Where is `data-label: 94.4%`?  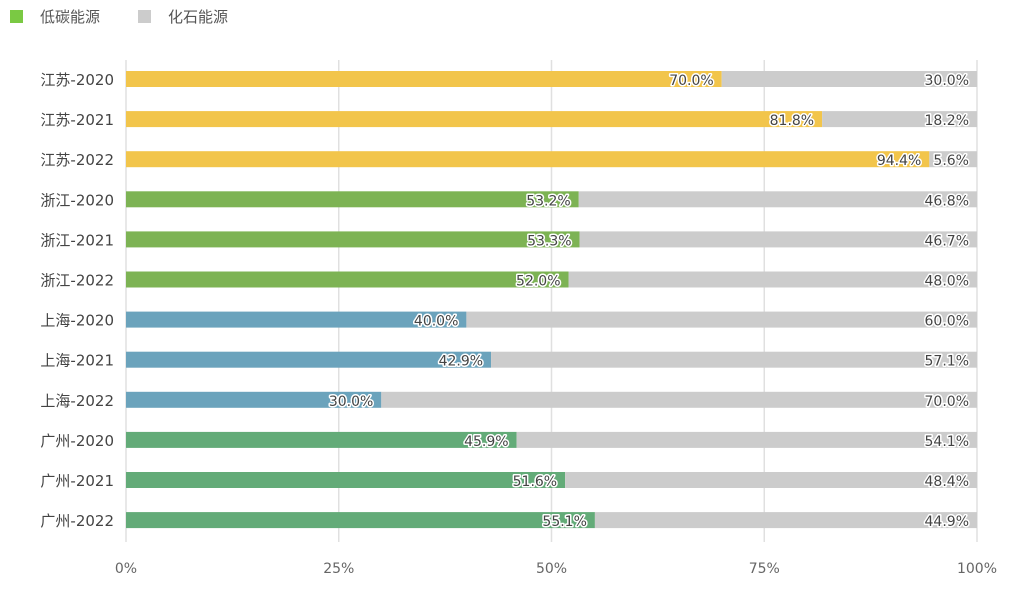 data-label: 94.4% is located at coordinates (899, 161).